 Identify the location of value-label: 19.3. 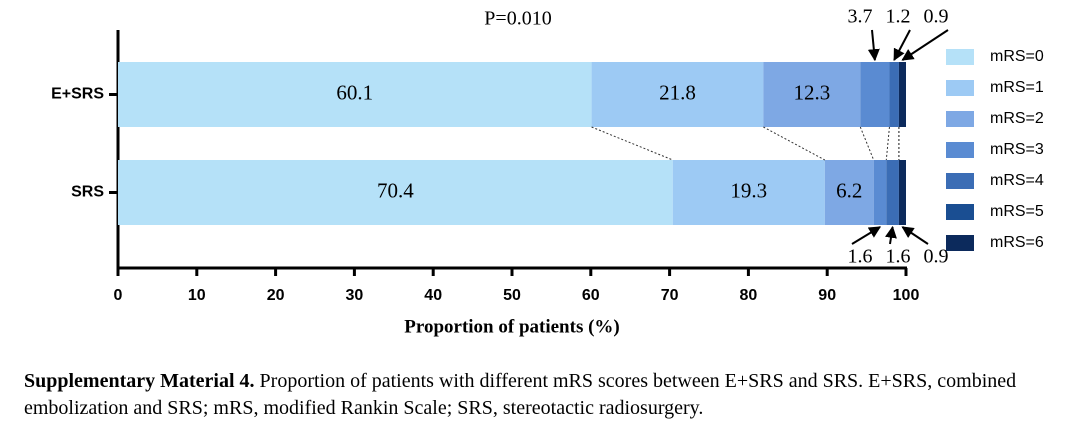
(748, 190).